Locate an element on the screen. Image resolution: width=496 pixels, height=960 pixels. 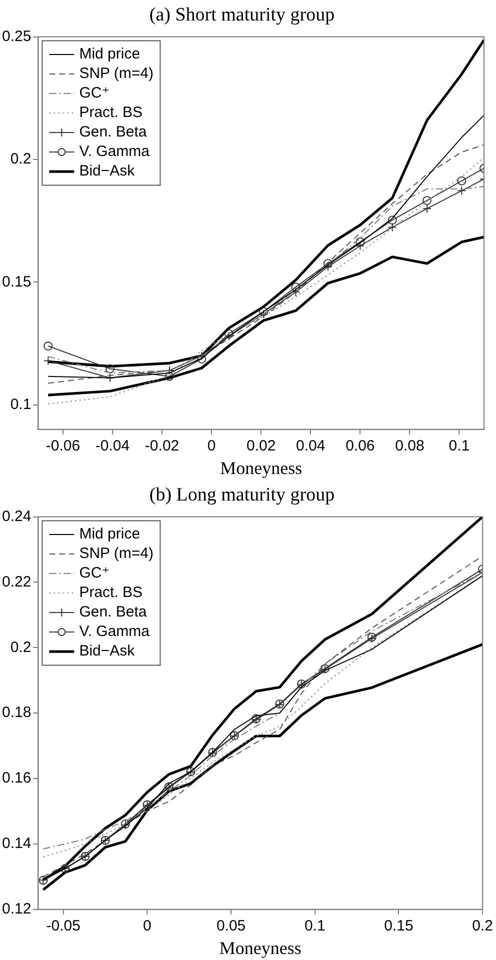
x-tick-label: 0.04 is located at coordinates (311, 446).